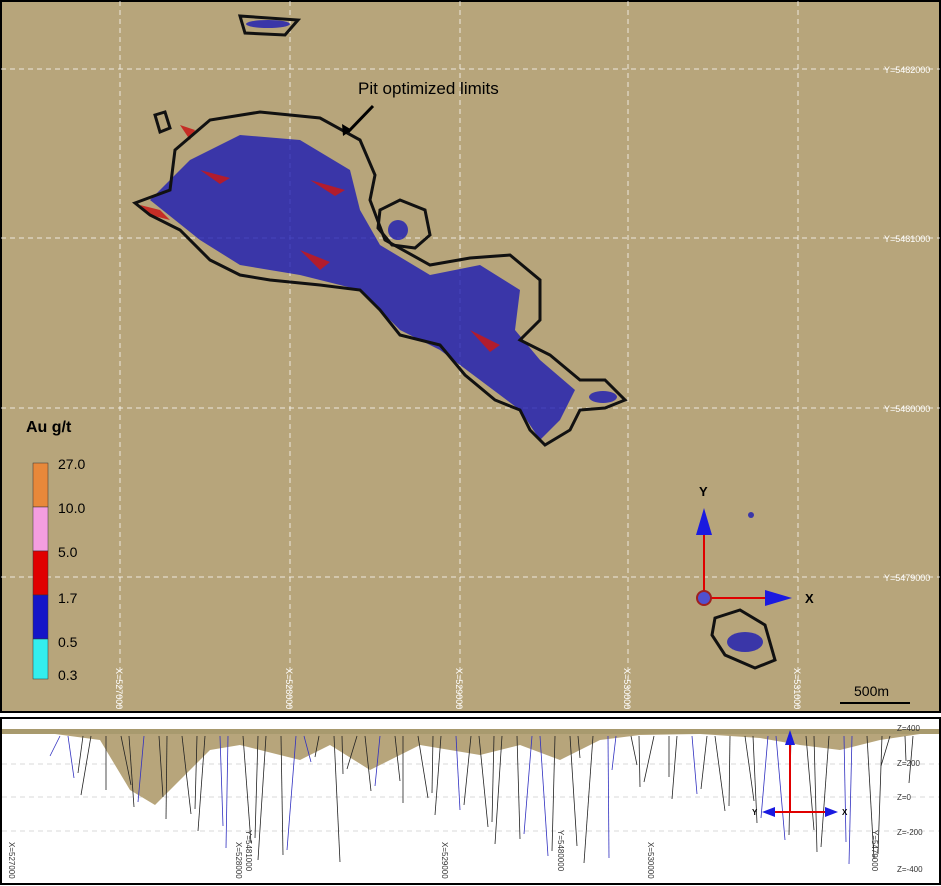  What do you see at coordinates (910, 869) in the screenshot?
I see `z-label: Z=-400` at bounding box center [910, 869].